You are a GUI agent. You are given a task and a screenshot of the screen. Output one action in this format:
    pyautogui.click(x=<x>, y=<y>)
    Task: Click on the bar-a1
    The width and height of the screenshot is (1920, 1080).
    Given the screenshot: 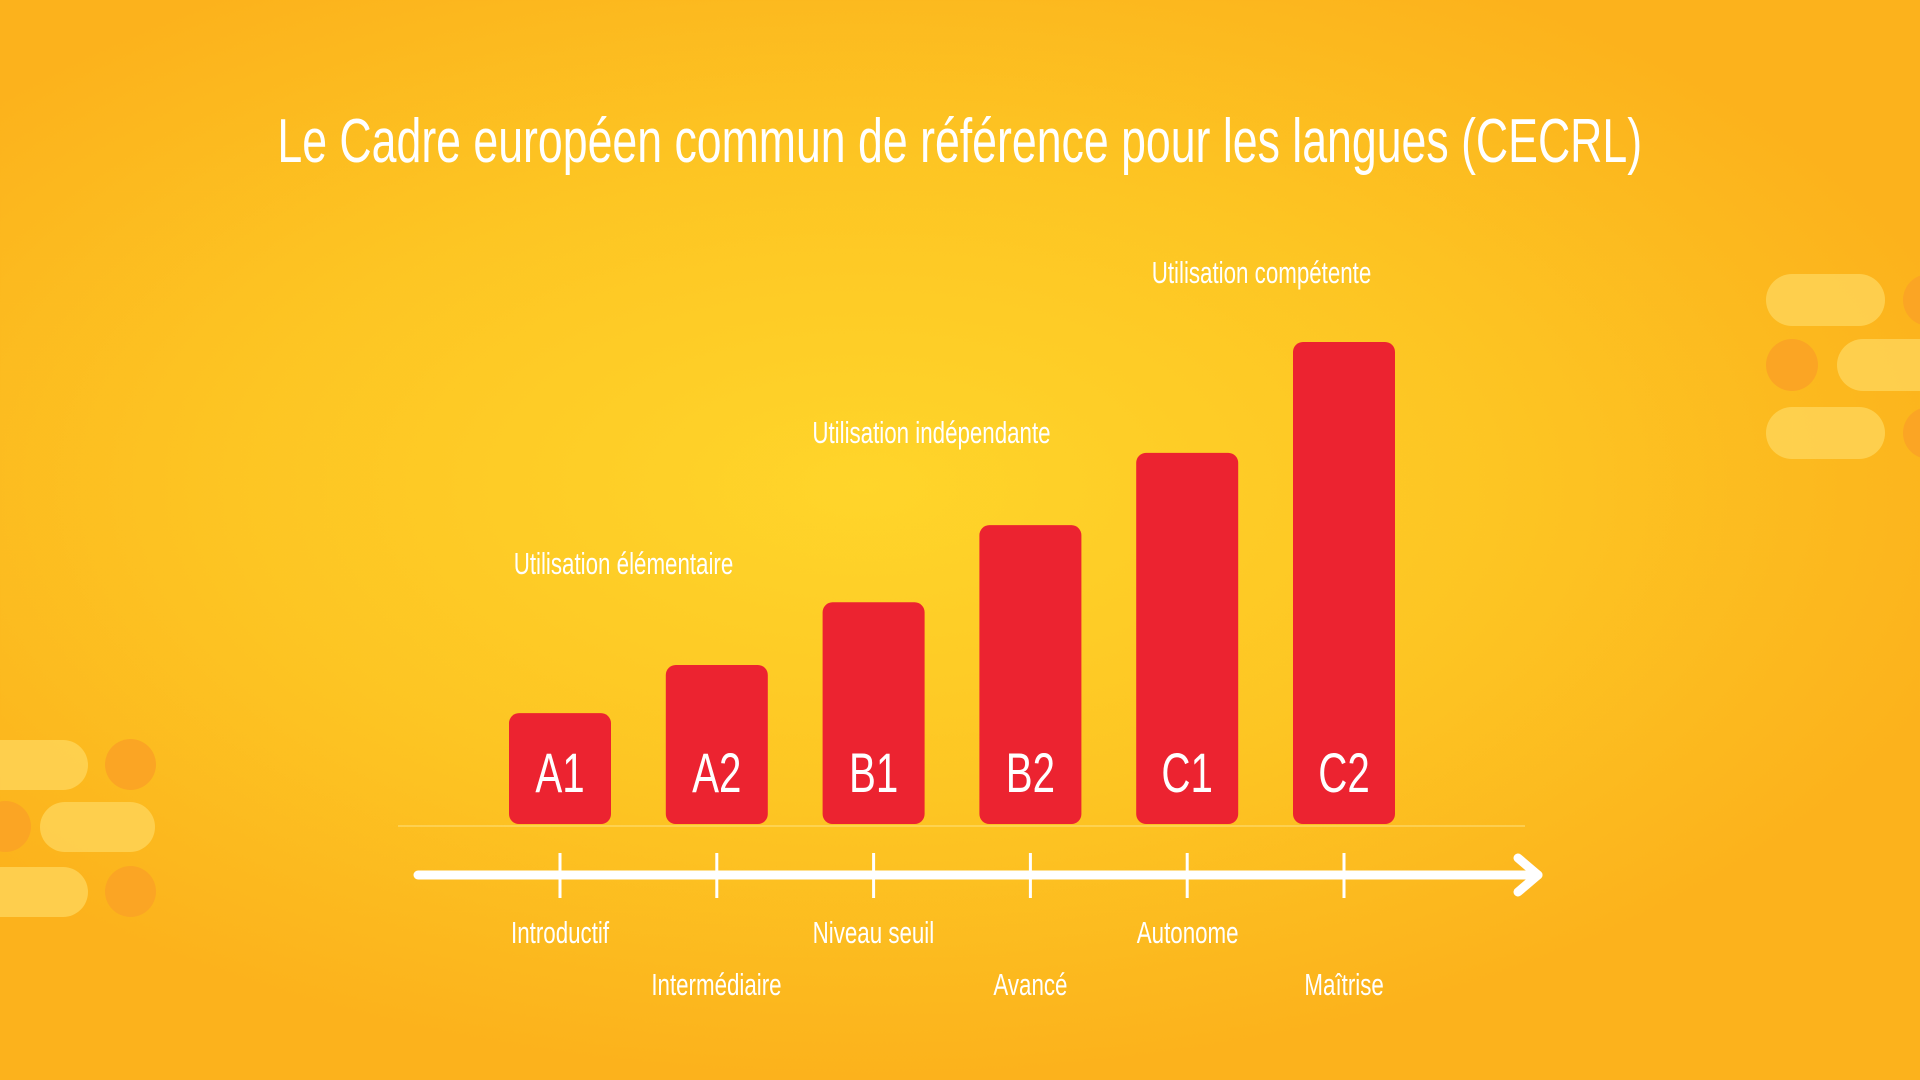 What is the action you would take?
    pyautogui.click(x=560, y=768)
    